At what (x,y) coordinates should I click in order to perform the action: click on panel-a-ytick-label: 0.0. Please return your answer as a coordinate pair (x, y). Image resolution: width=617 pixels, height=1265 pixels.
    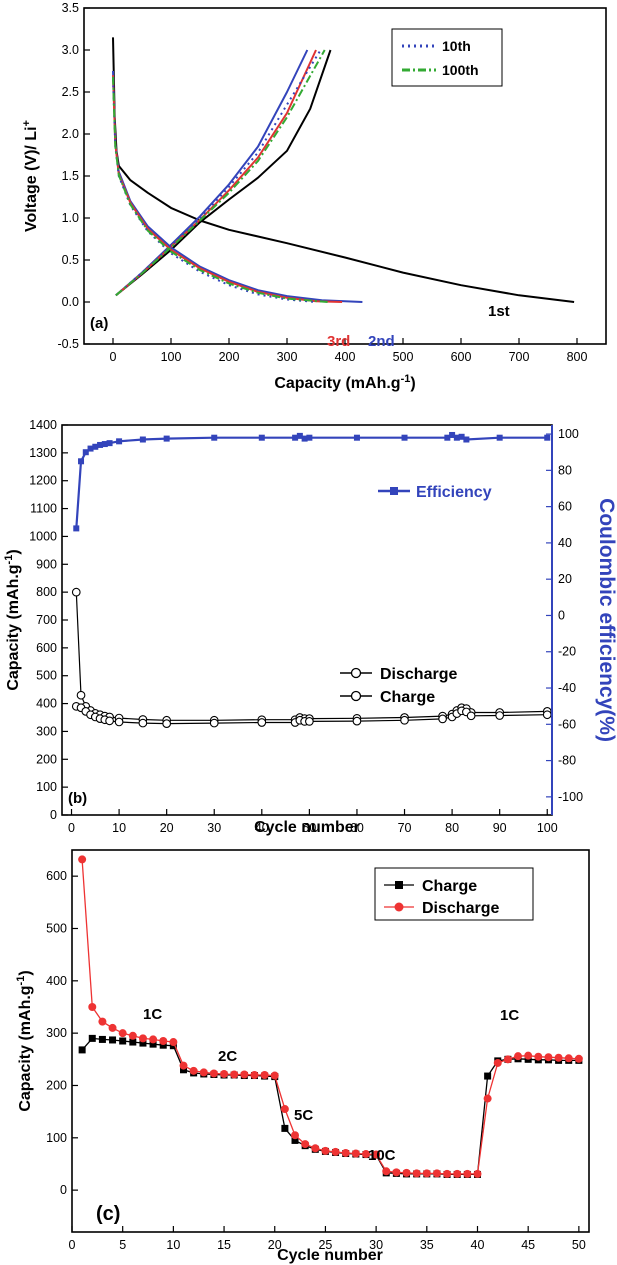
    Looking at the image, I should click on (70, 302).